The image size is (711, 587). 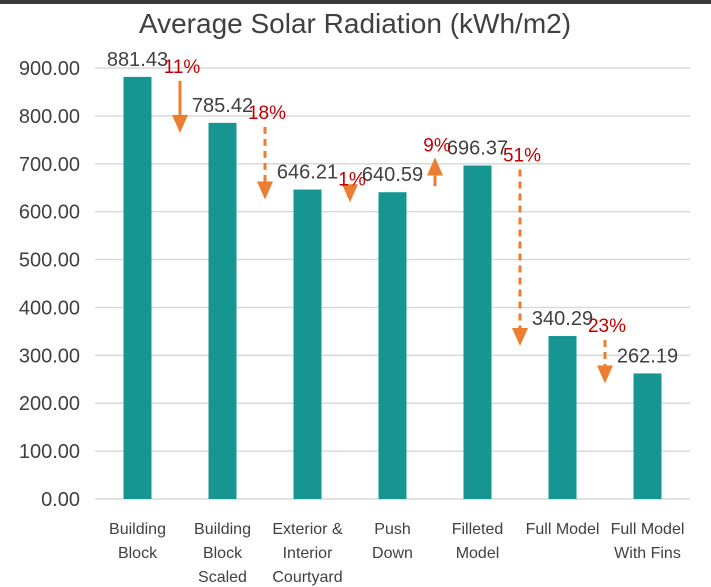 What do you see at coordinates (49, 213) in the screenshot?
I see `y-tick-label: 600.00` at bounding box center [49, 213].